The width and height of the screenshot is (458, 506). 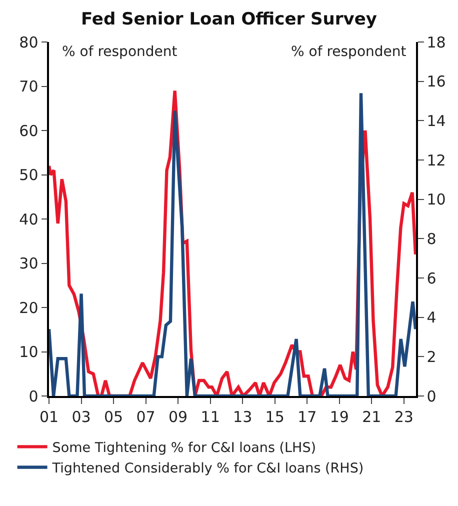 What do you see at coordinates (372, 417) in the screenshot?
I see `x-tick-label: 21` at bounding box center [372, 417].